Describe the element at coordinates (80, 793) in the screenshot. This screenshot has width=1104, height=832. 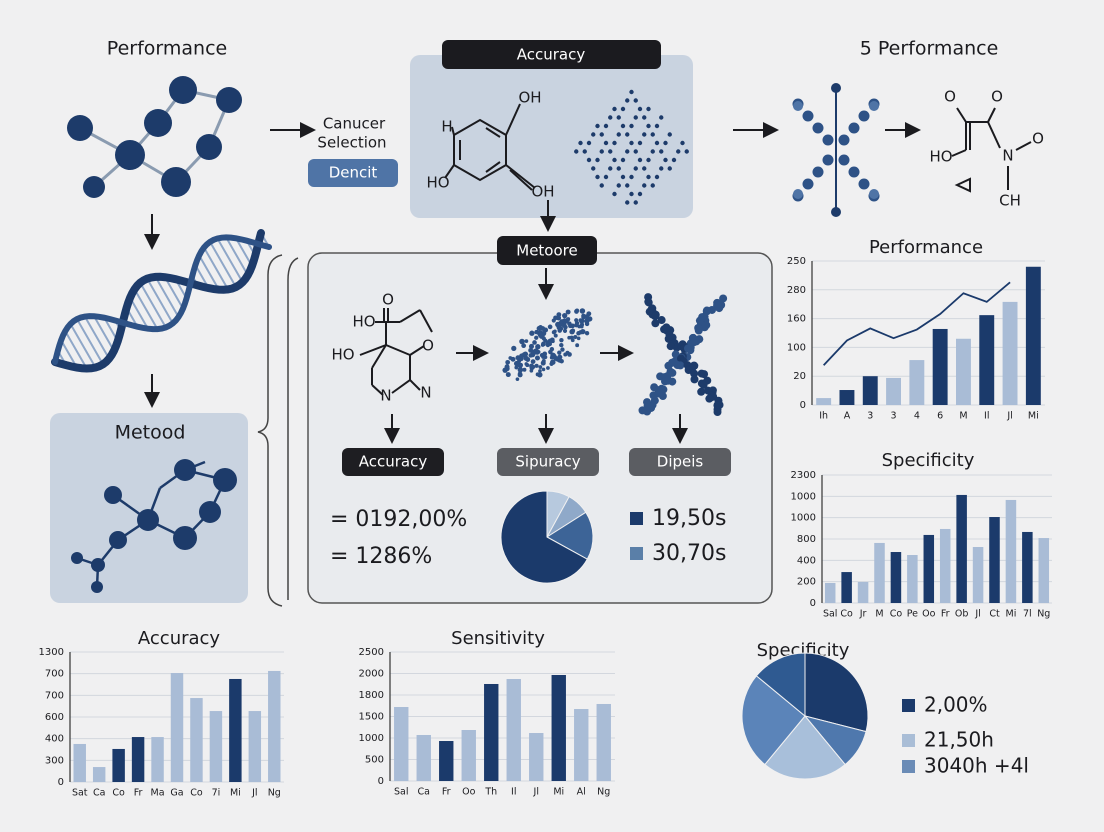
I see `x-tick-label: Sat` at that location.